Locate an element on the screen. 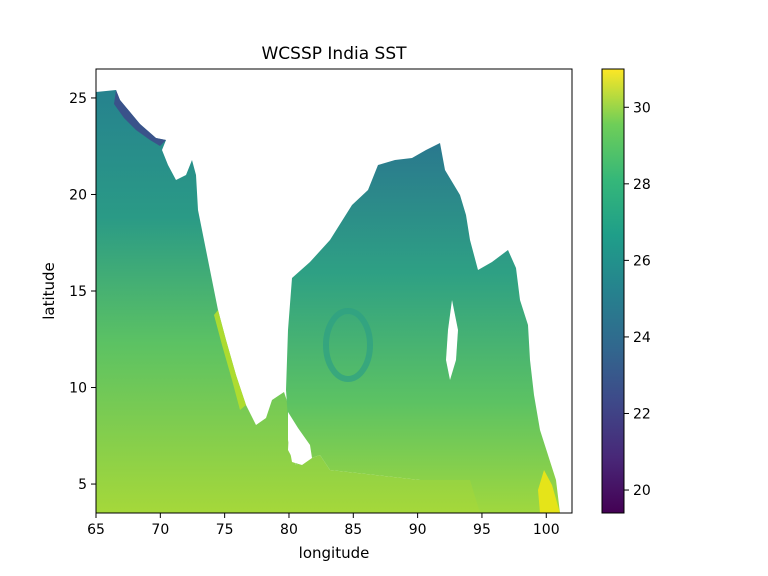 Image resolution: width=768 pixels, height=576 pixels. andaman-land is located at coordinates (452, 340).